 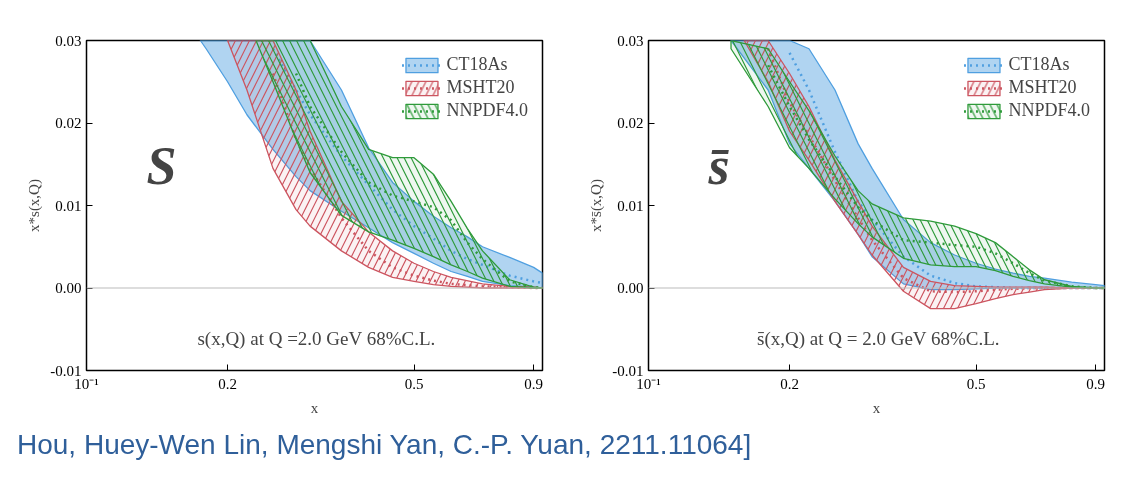 I want to click on y-axis-title: x*s̄(x,Q), so click(x=597, y=205).